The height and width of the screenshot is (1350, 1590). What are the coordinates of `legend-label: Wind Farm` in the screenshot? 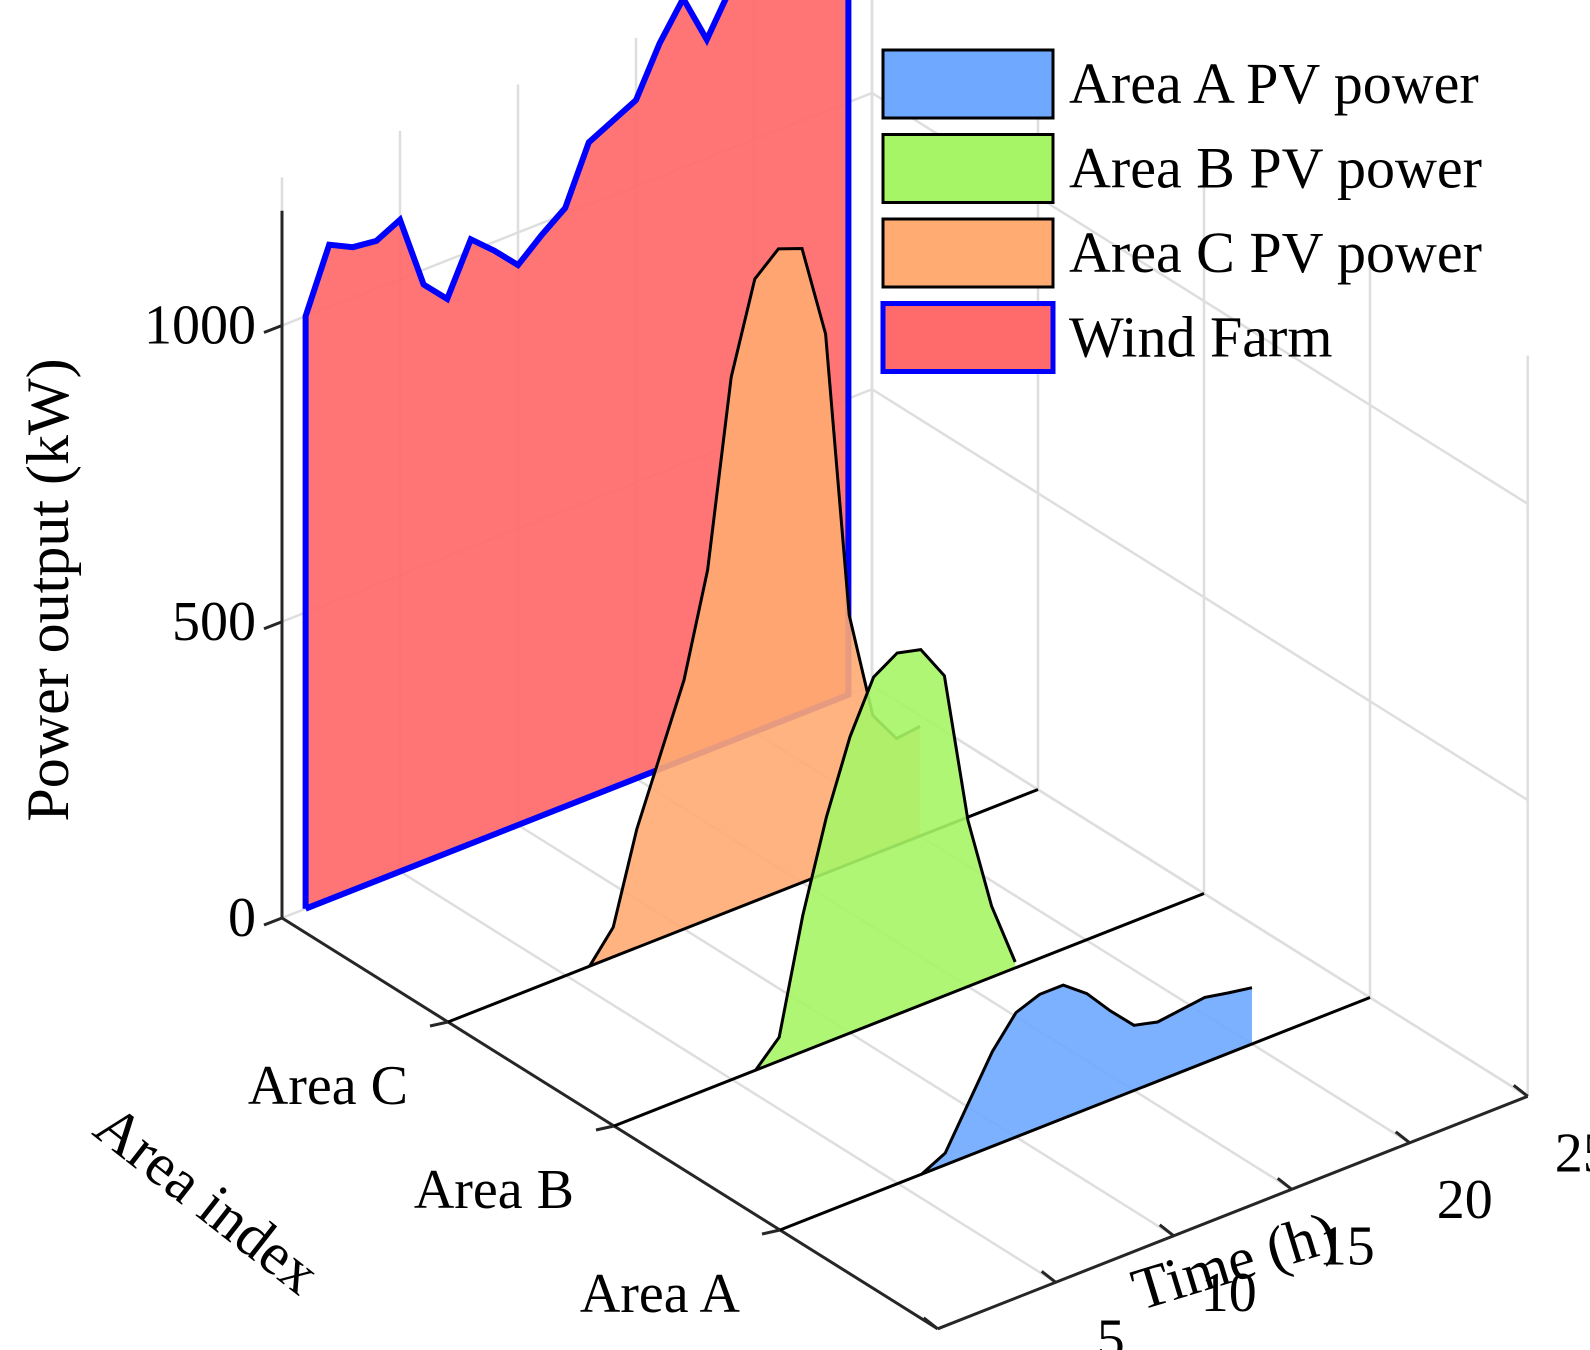 It's located at (1200, 337).